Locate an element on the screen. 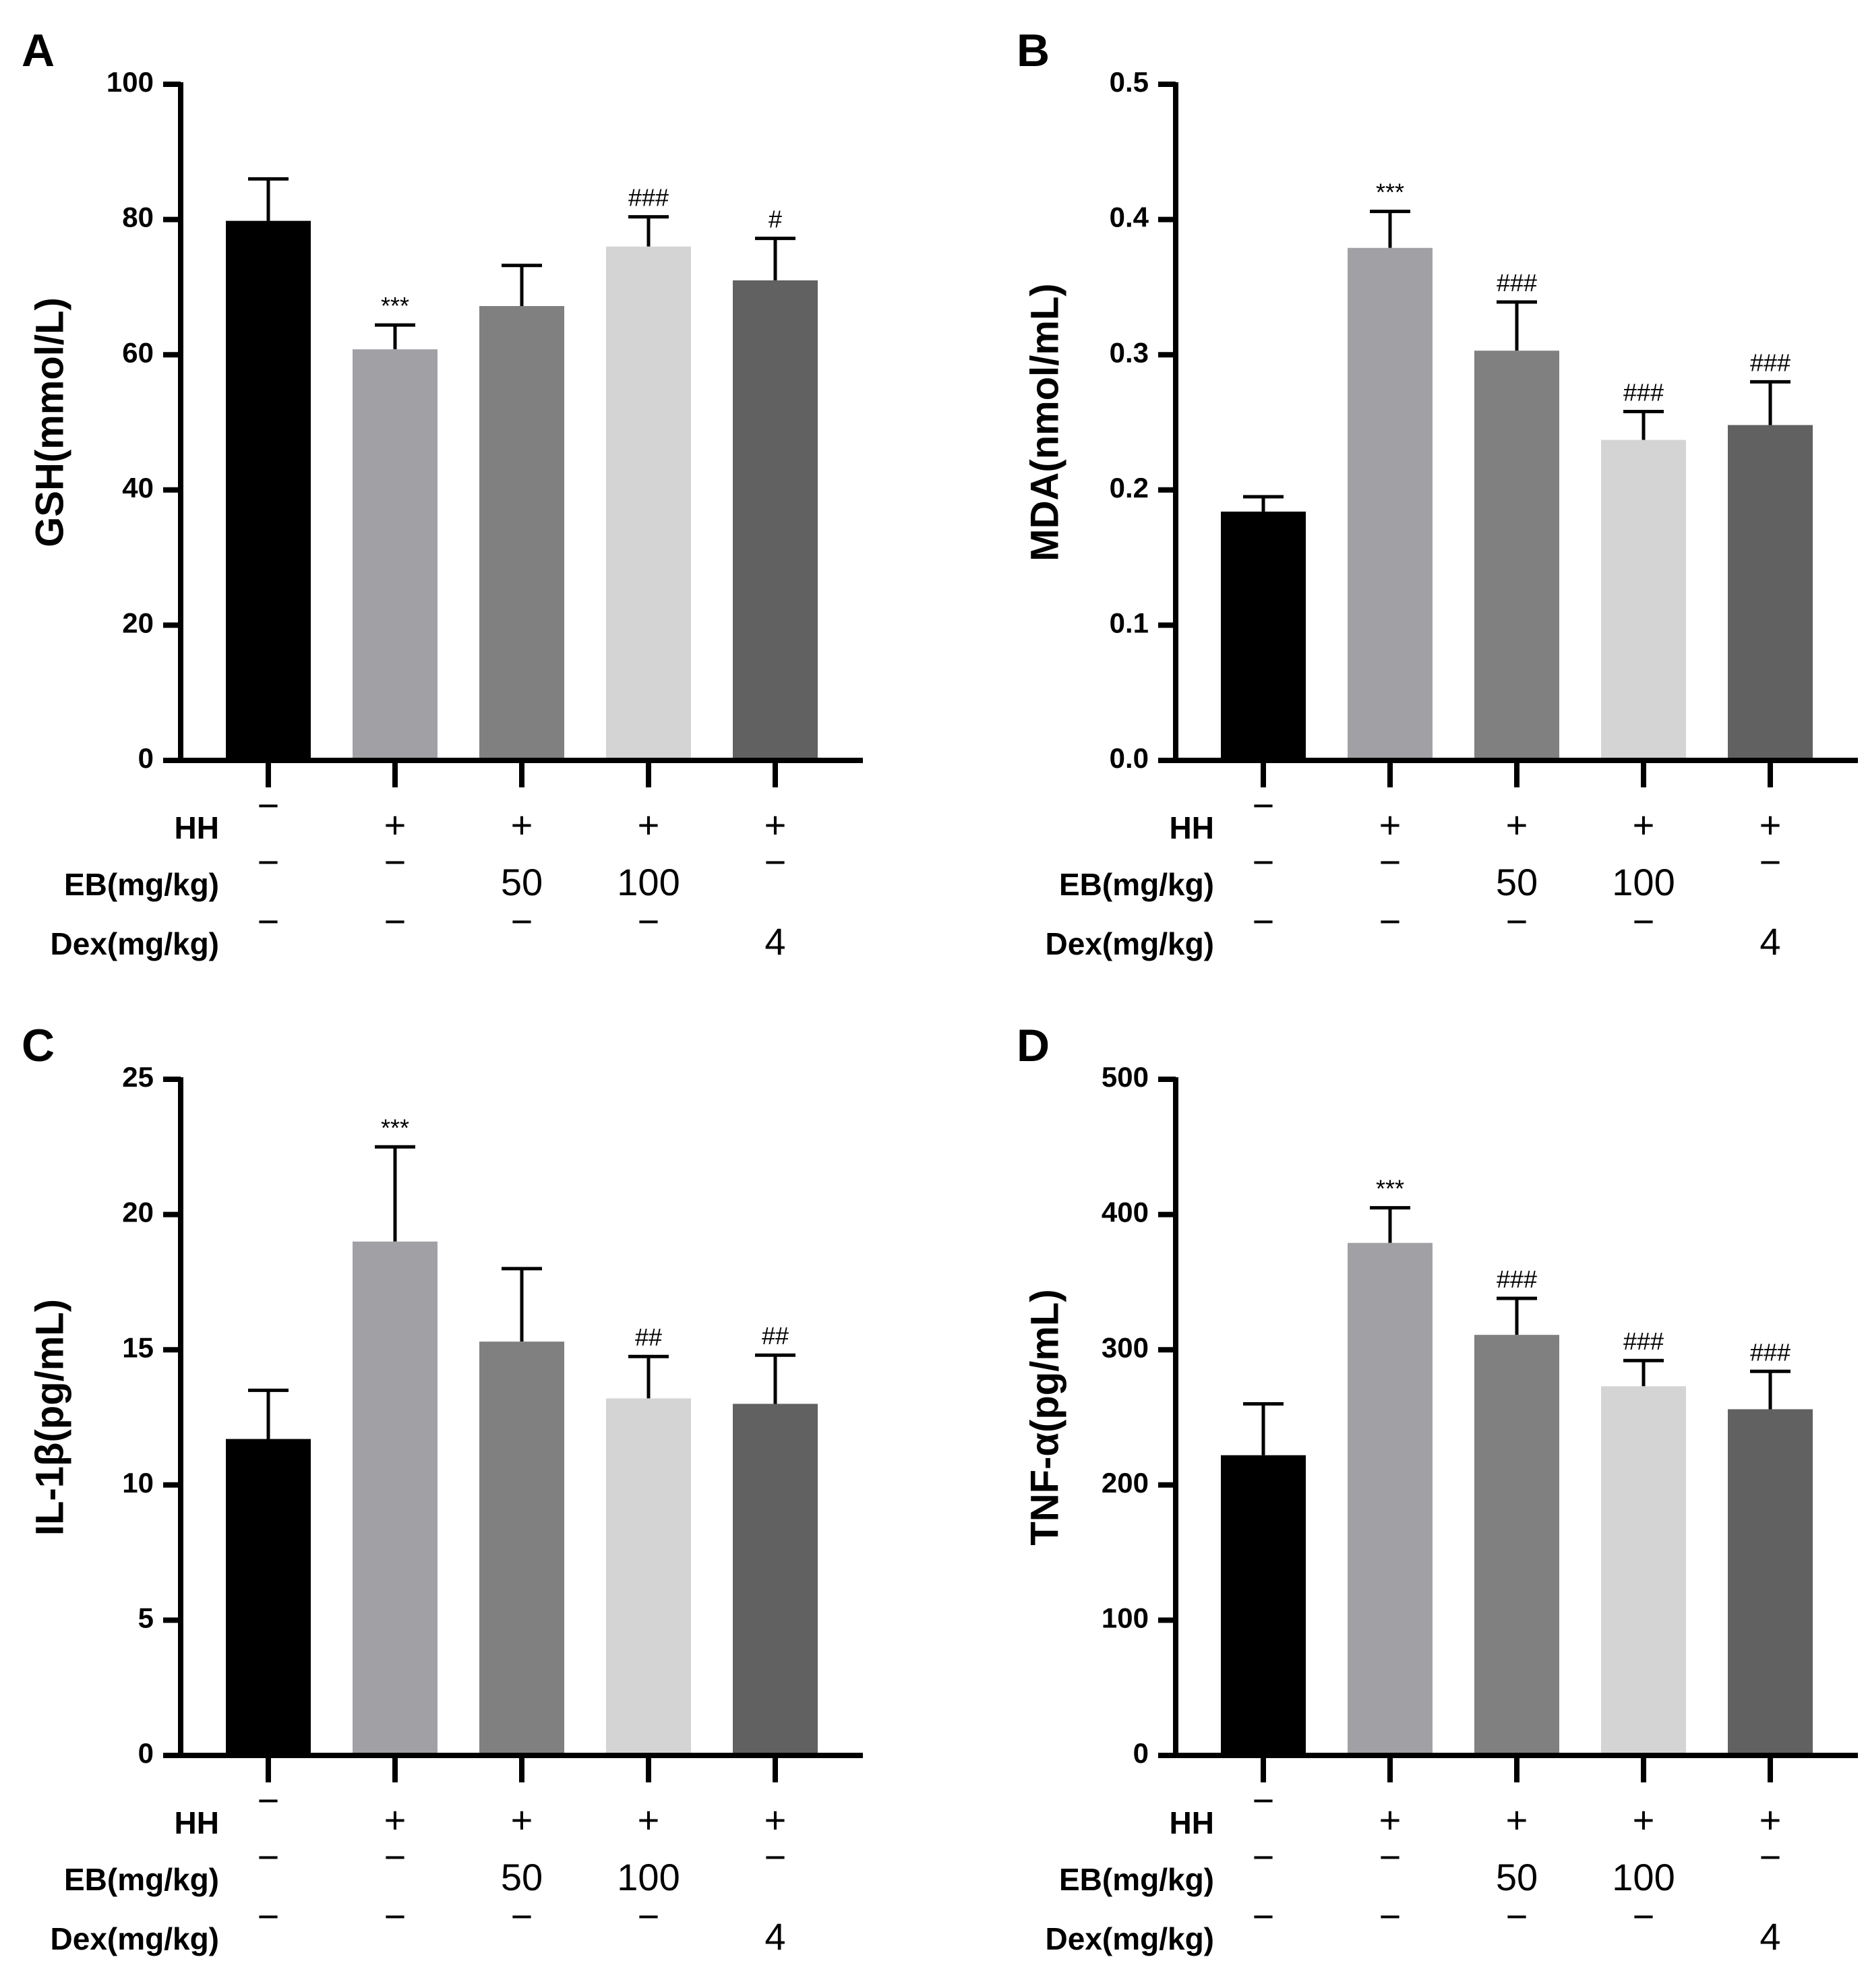 The image size is (1866, 1988). y-tick-label: 0.1 is located at coordinates (1129, 622).